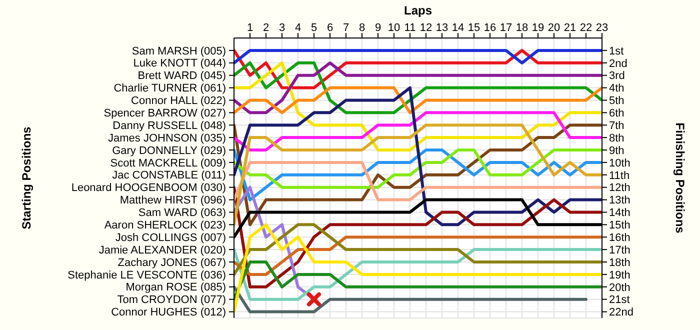 The height and width of the screenshot is (330, 700). What do you see at coordinates (586, 28) in the screenshot?
I see `x-tick-label: 22` at bounding box center [586, 28].